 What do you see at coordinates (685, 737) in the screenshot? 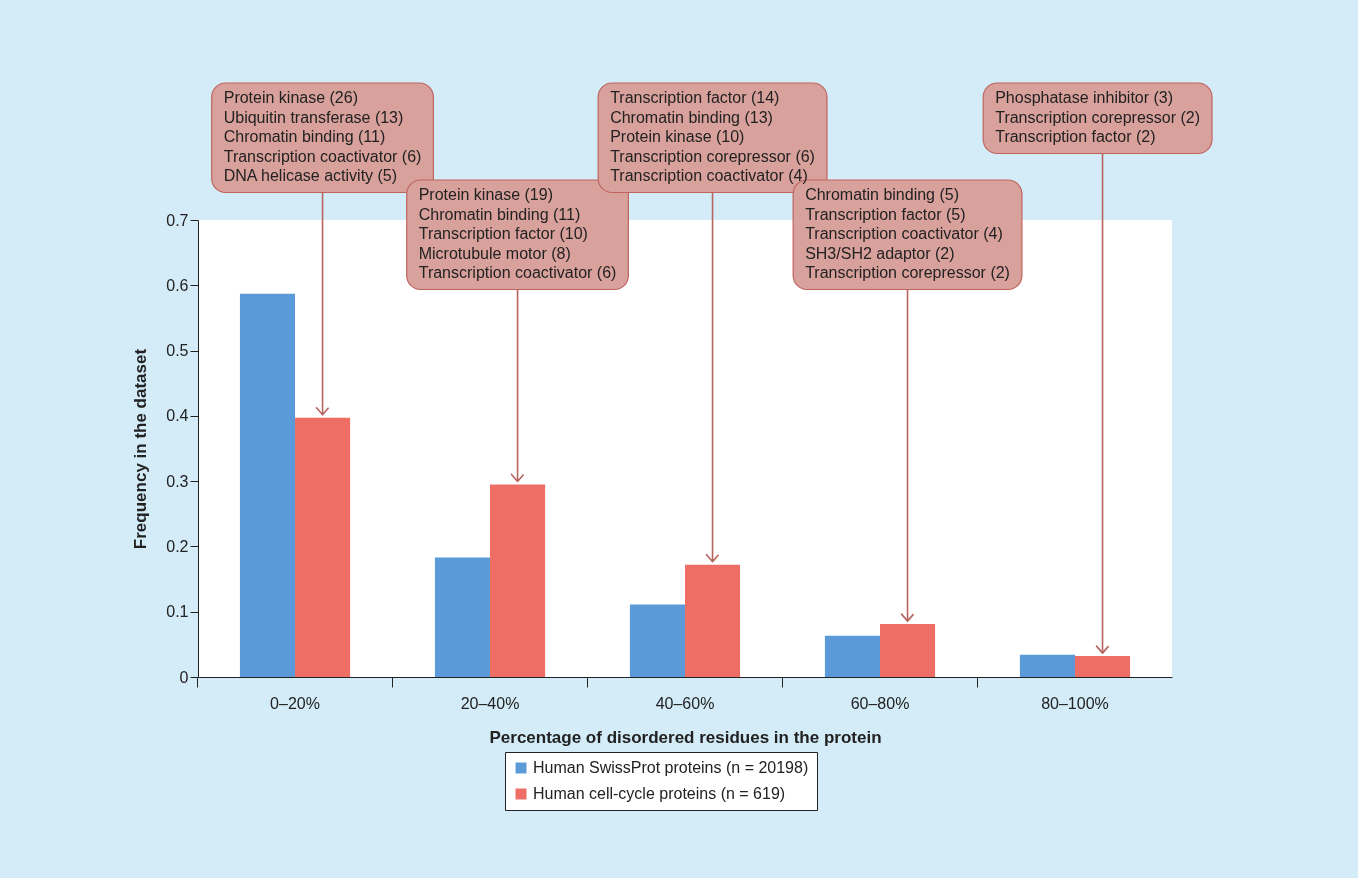
I see `x-axis-title: Percentage of disordered residues in the protein` at bounding box center [685, 737].